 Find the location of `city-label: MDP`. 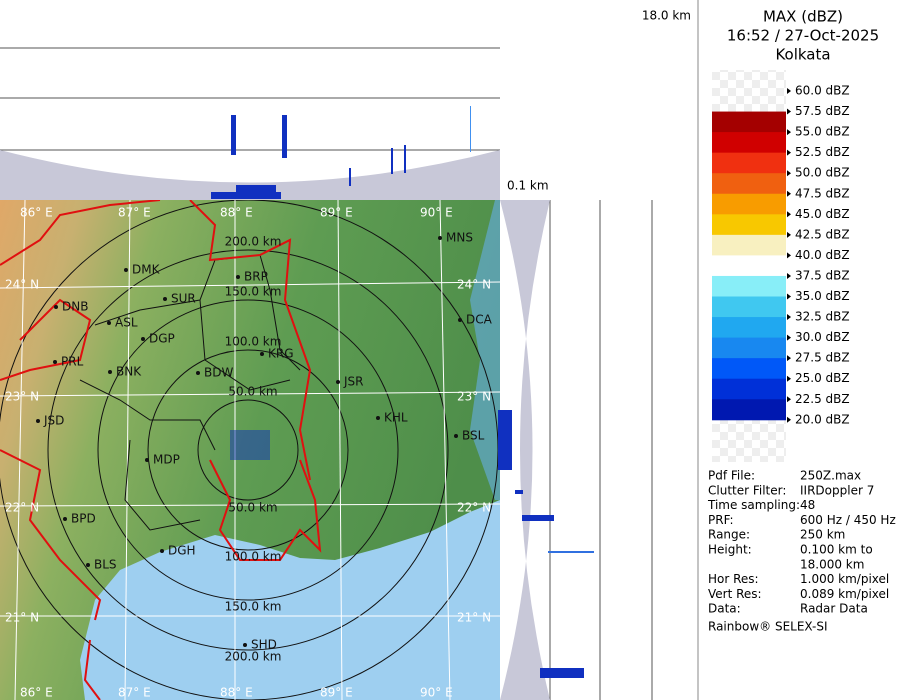

city-label: MDP is located at coordinates (166, 460).